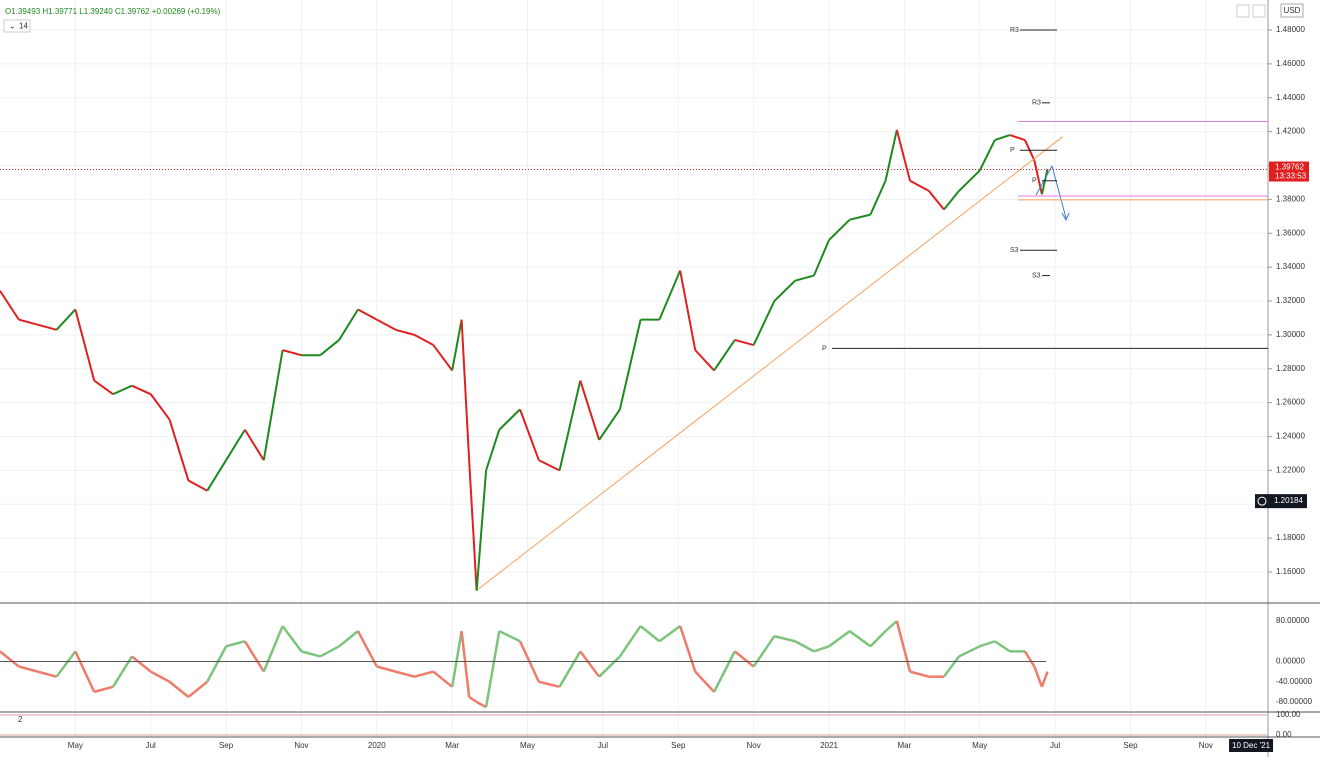  Describe the element at coordinates (1291, 176) in the screenshot. I see `countdown: 13:33:53` at that location.